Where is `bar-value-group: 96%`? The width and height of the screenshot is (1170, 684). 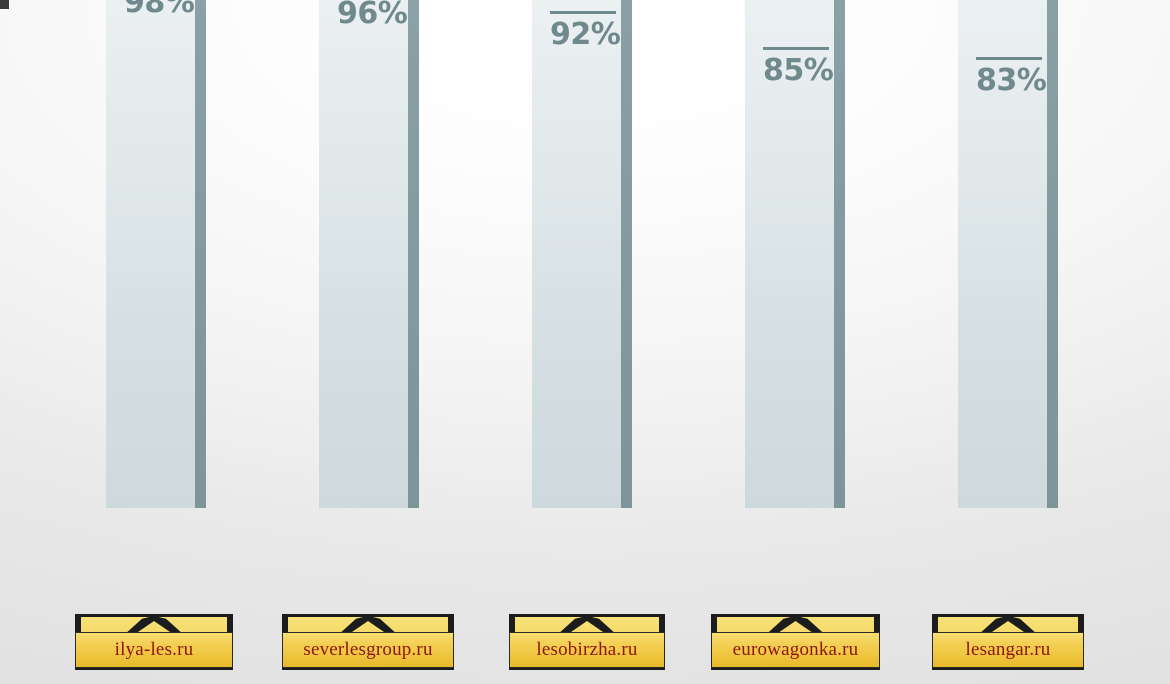 bar-value-group: 96% is located at coordinates (372, 14).